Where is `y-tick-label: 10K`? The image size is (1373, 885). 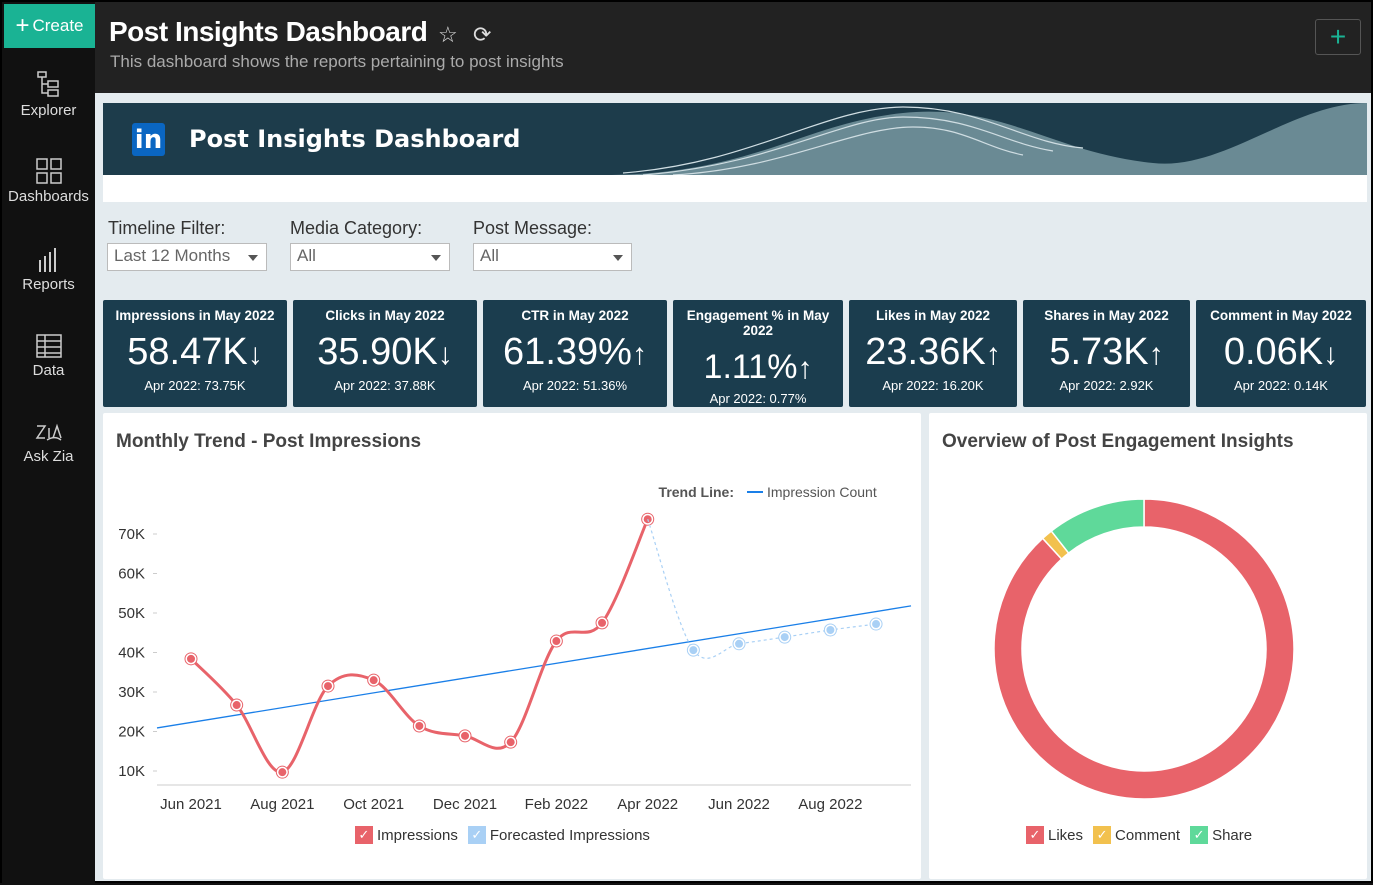
y-tick-label: 10K is located at coordinates (131, 771).